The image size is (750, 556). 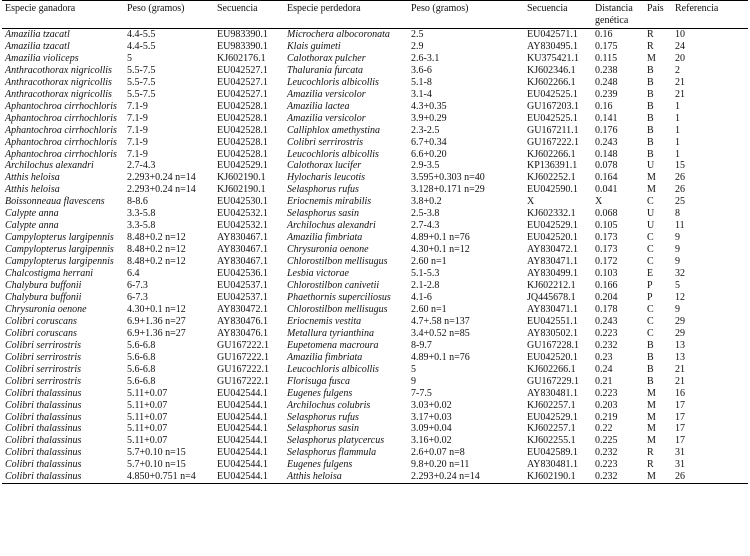 What do you see at coordinates (332, 453) in the screenshot?
I see `cell-losing-species: Selasphorus flammula` at bounding box center [332, 453].